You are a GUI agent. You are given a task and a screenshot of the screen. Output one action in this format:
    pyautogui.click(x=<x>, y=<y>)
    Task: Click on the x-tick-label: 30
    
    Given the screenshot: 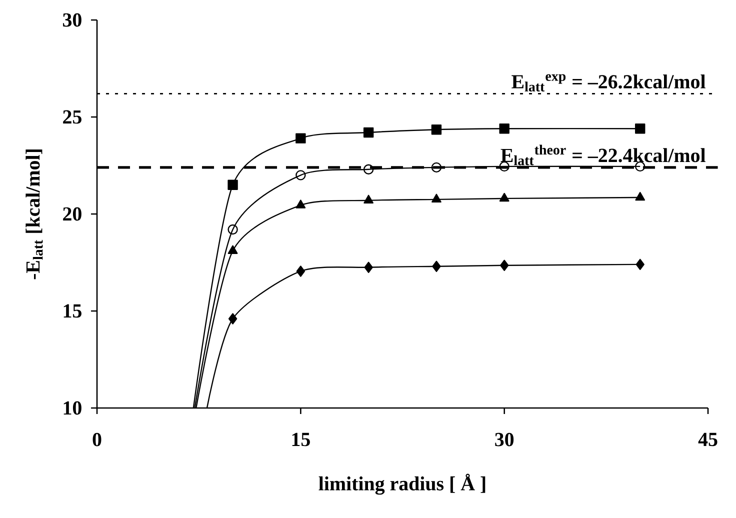 What is the action you would take?
    pyautogui.click(x=504, y=439)
    